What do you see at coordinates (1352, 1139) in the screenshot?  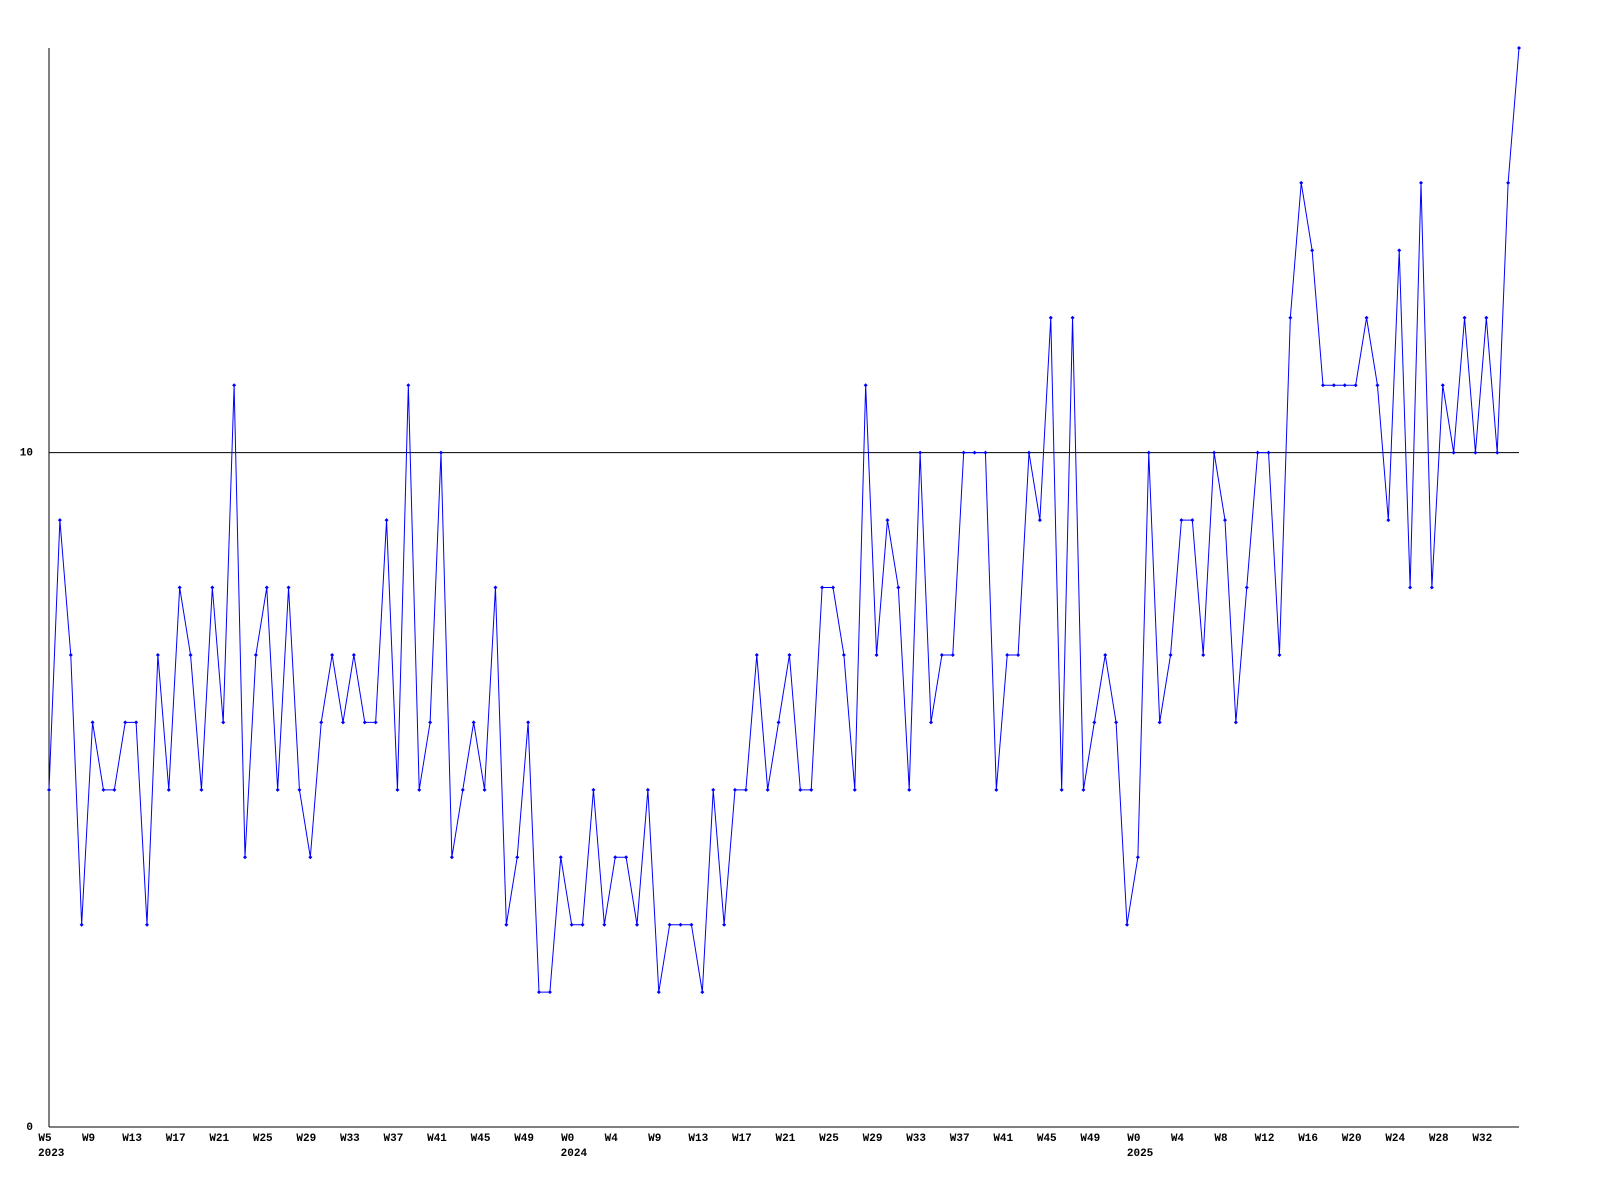 I see `x-tick-label: W20` at bounding box center [1352, 1139].